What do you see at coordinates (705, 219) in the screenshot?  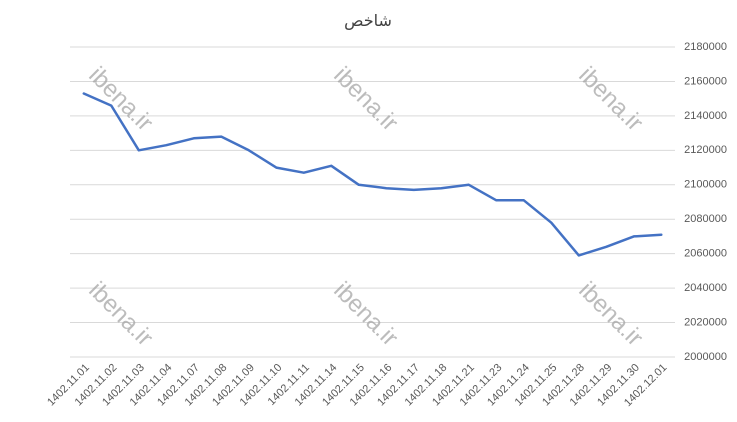 I see `y-tick-label: 2080000` at bounding box center [705, 219].